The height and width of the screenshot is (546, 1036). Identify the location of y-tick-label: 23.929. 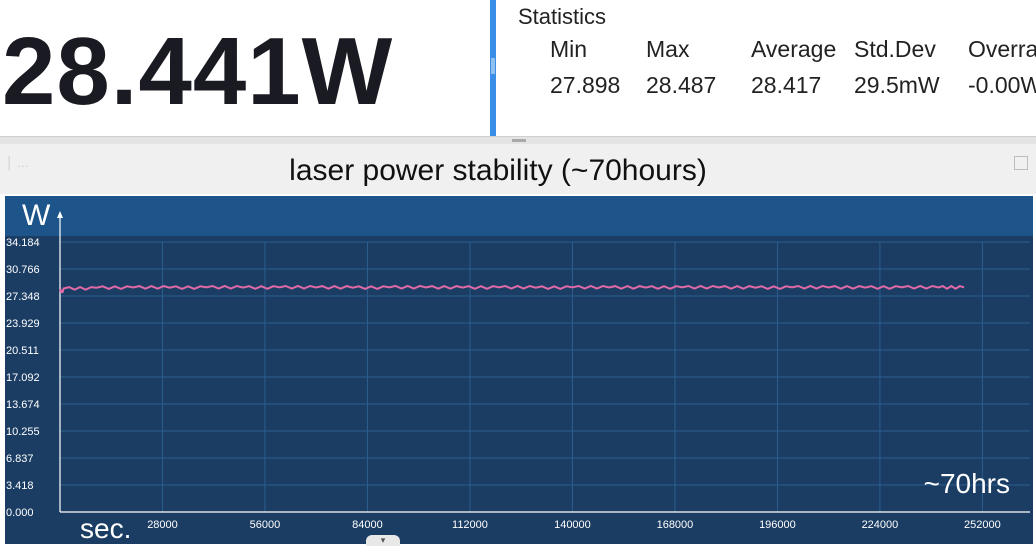
(23, 324).